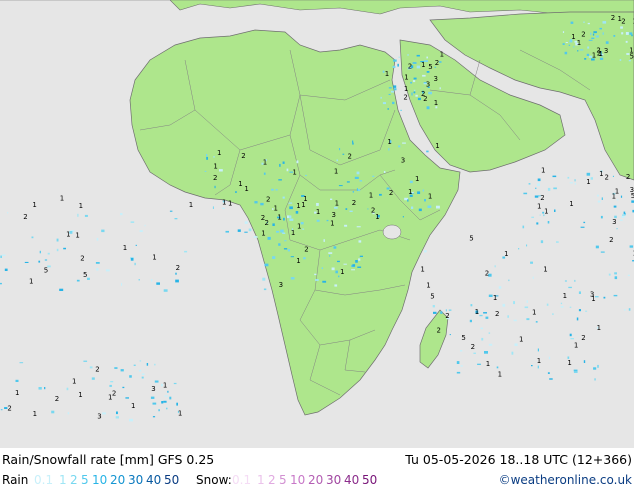 The width and height of the screenshot is (634, 490). Describe the element at coordinates (518, 459) in the screenshot. I see `forecast-datetime: Tu 05-05-2026 18..18 UTC (12+366)` at that location.